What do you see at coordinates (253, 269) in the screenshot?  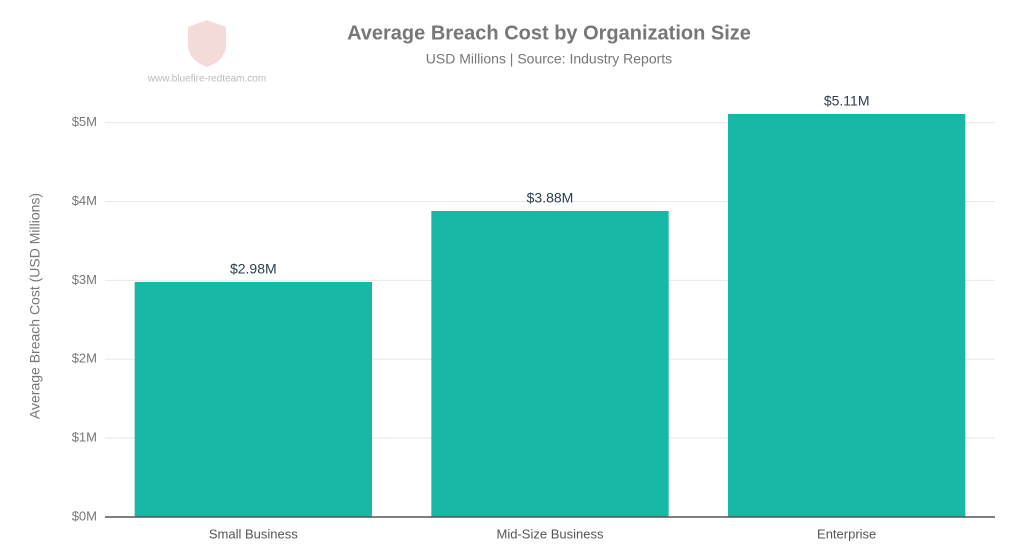 I see `data-label: $2.98M` at bounding box center [253, 269].